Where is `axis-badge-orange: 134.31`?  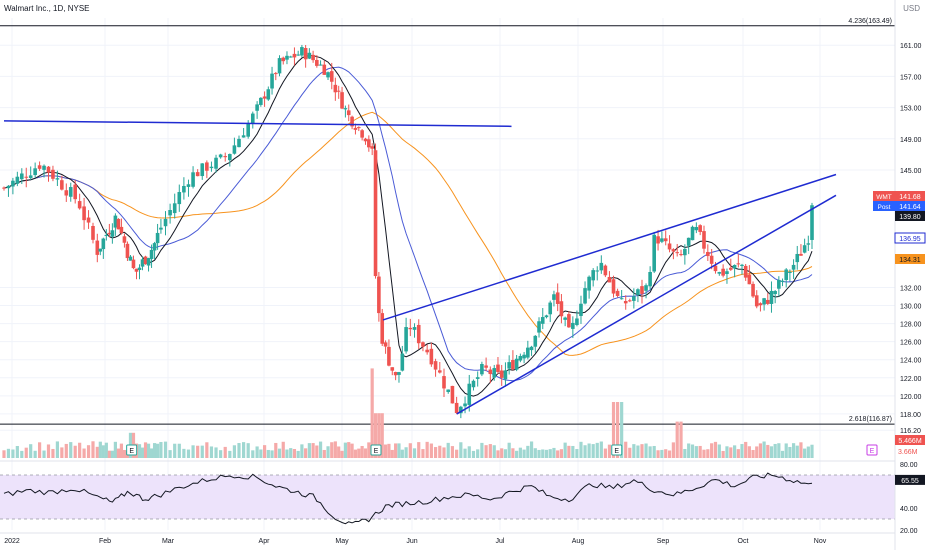 axis-badge-orange: 134.31 is located at coordinates (910, 259).